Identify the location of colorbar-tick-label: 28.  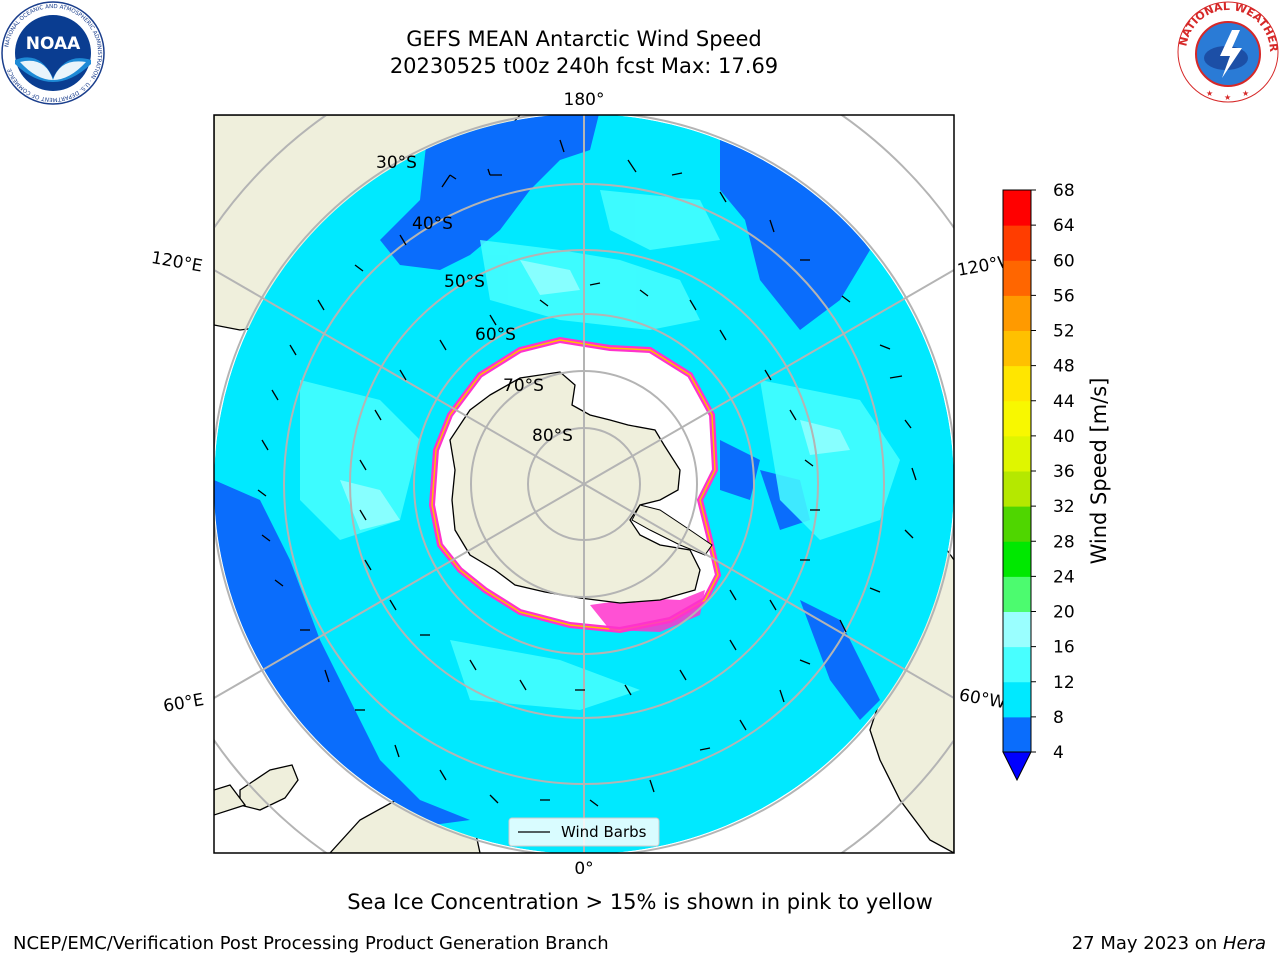
(1064, 542).